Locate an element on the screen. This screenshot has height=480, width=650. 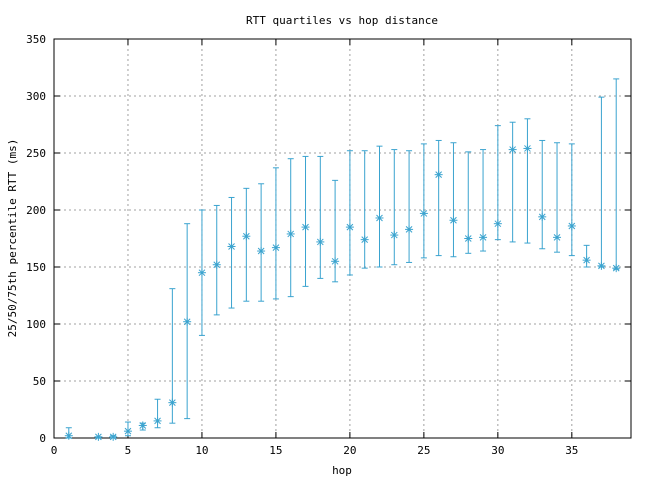
chart-title: RTT quartiles vs hop distance is located at coordinates (342, 20).